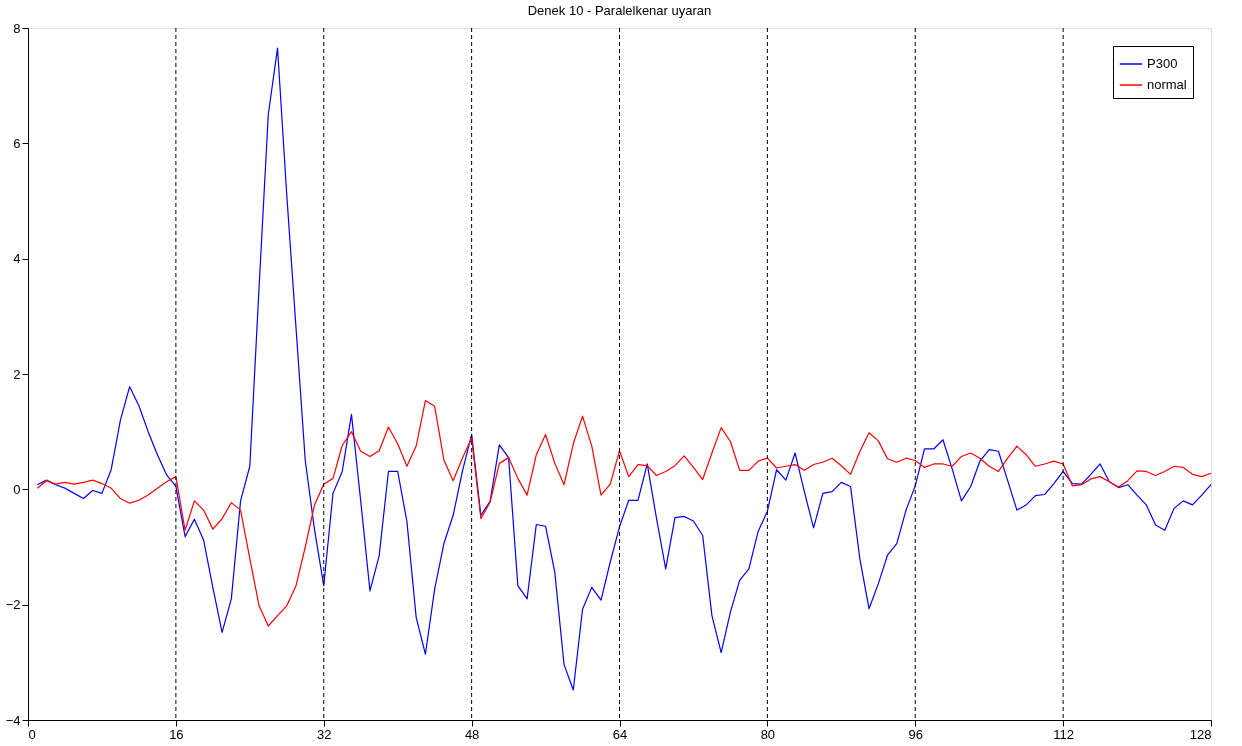  Describe the element at coordinates (768, 734) in the screenshot. I see `x-tick-label: 80` at that location.